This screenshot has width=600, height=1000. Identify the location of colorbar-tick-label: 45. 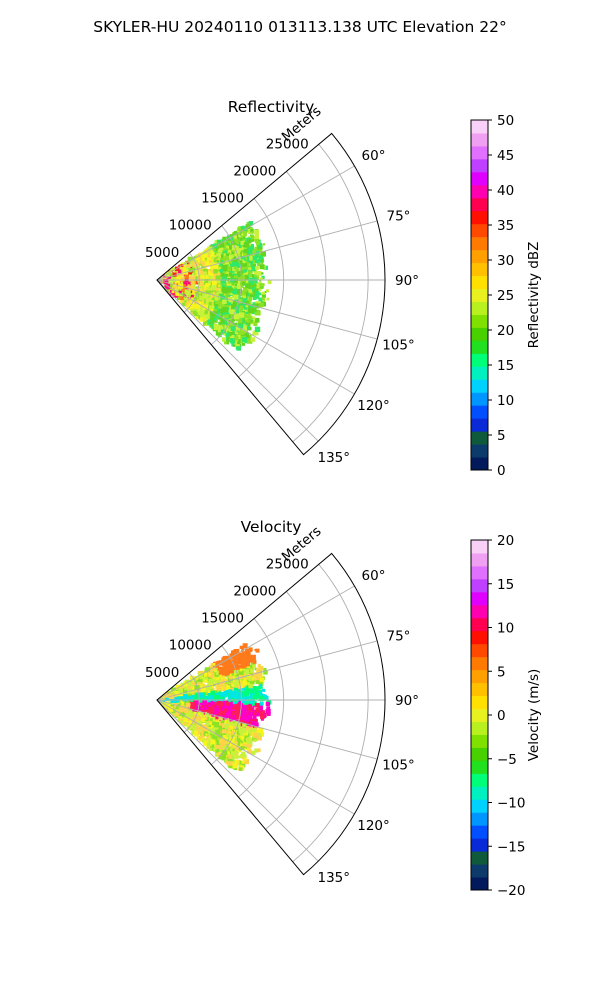
(505, 156).